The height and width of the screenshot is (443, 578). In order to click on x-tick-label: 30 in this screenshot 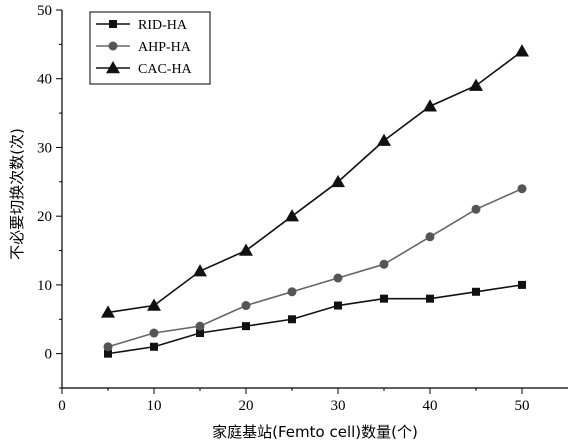, I will do `click(338, 406)`.